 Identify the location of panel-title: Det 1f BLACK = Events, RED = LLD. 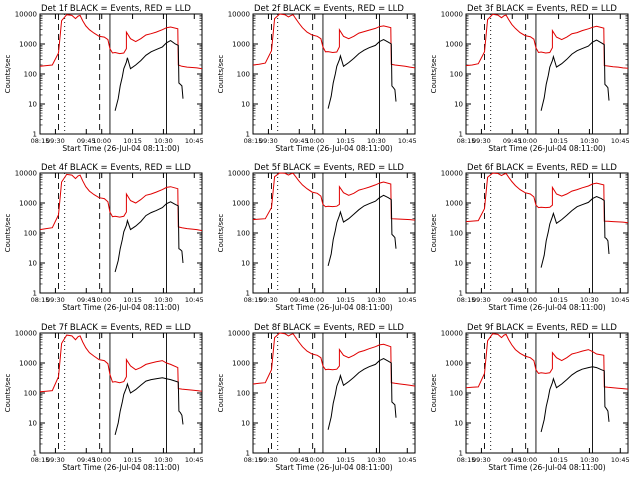
(116, 9).